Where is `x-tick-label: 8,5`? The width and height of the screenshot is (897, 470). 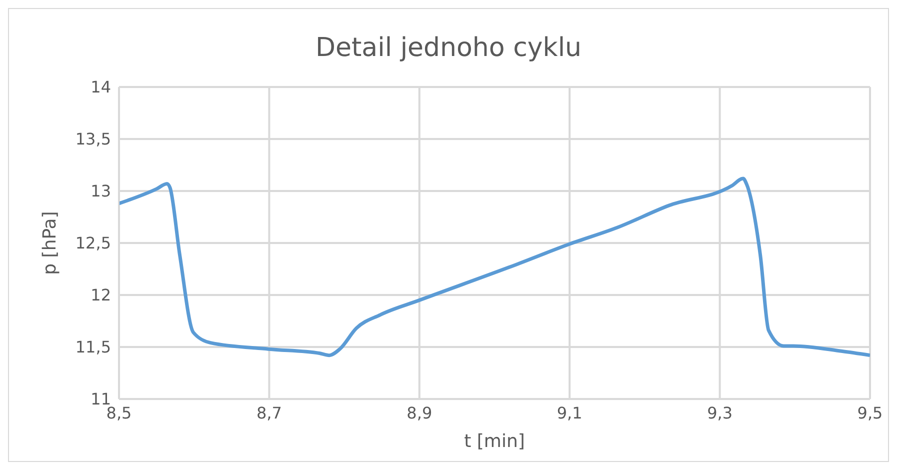 x-tick-label: 8,5 is located at coordinates (119, 412).